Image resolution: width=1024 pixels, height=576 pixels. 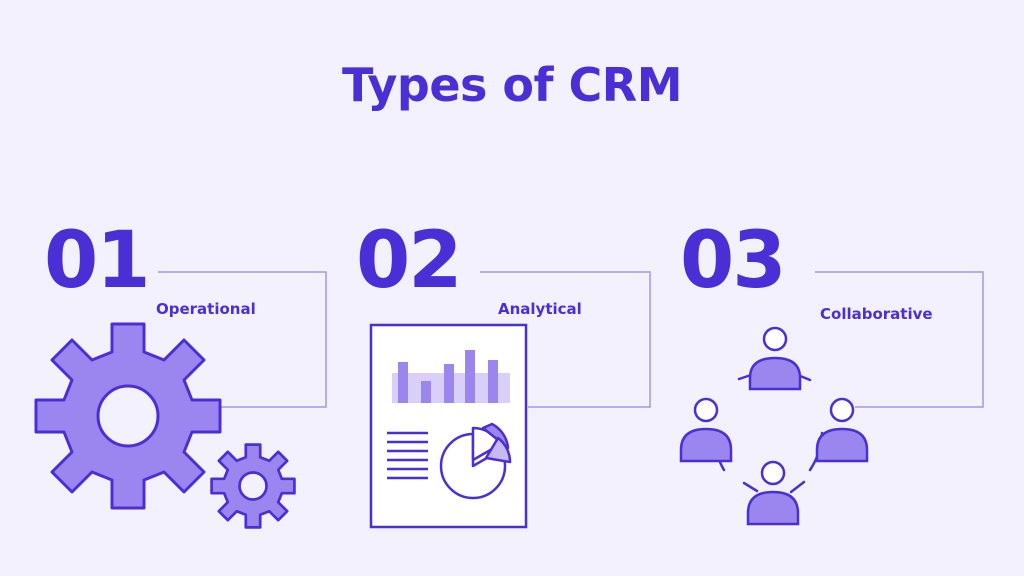 What do you see at coordinates (451, 376) in the screenshot?
I see `bar-chart-icon` at bounding box center [451, 376].